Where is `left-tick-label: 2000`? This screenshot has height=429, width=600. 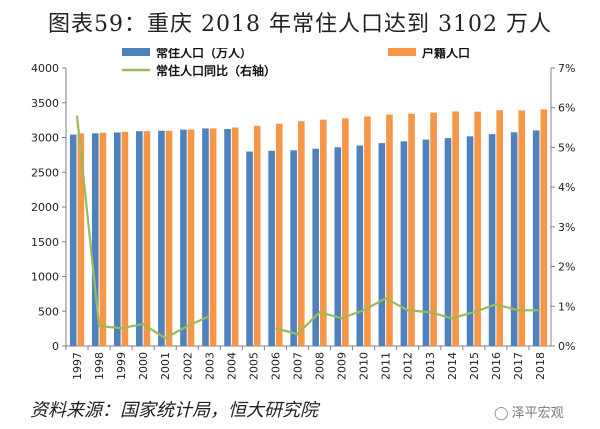 left-tick-label: 2000 is located at coordinates (45, 207).